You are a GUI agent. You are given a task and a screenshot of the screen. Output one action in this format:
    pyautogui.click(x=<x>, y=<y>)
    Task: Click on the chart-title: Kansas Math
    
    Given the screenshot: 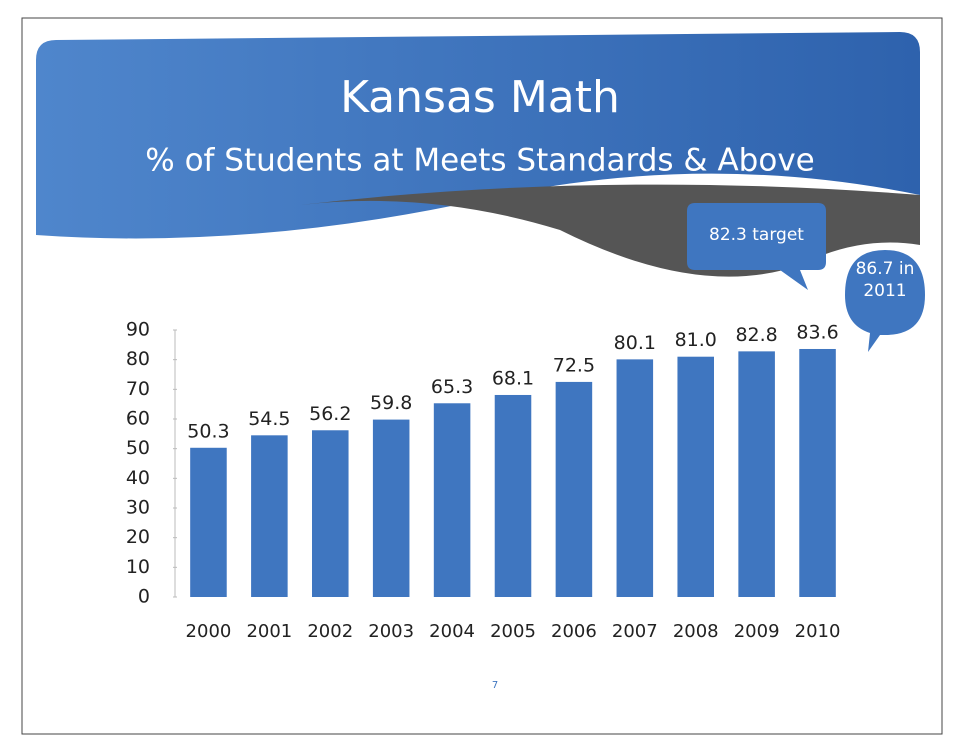 What is the action you would take?
    pyautogui.click(x=480, y=97)
    